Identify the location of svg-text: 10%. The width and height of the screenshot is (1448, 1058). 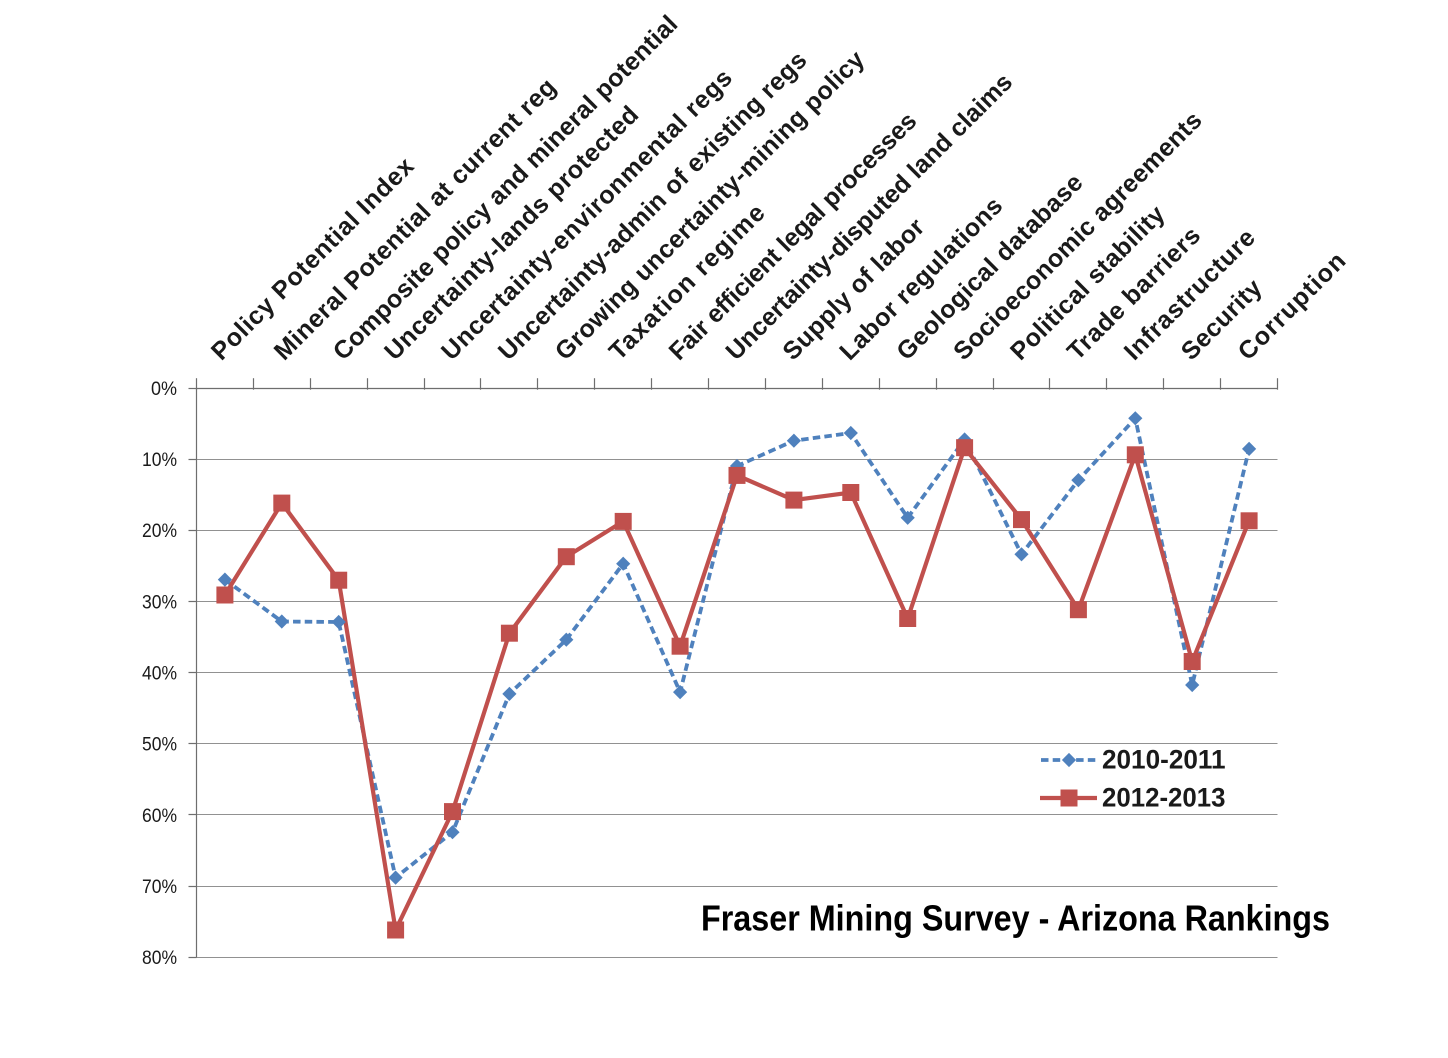
(159, 460).